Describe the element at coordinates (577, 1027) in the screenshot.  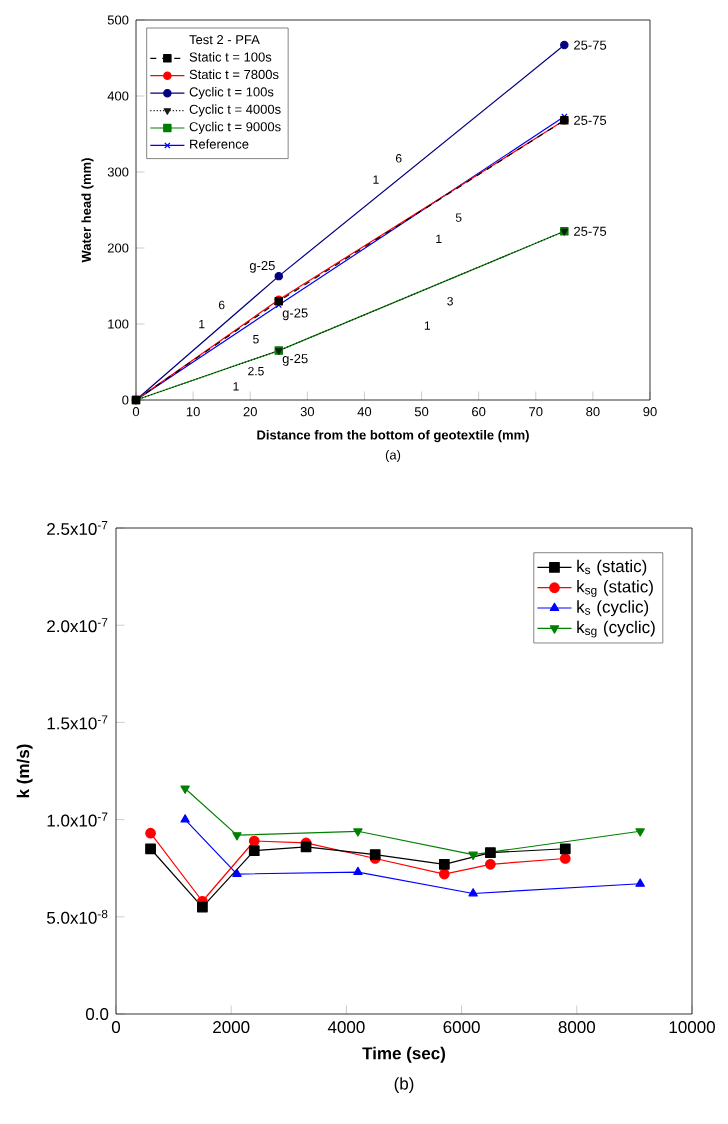
I see `x-tick-label: 8000` at that location.